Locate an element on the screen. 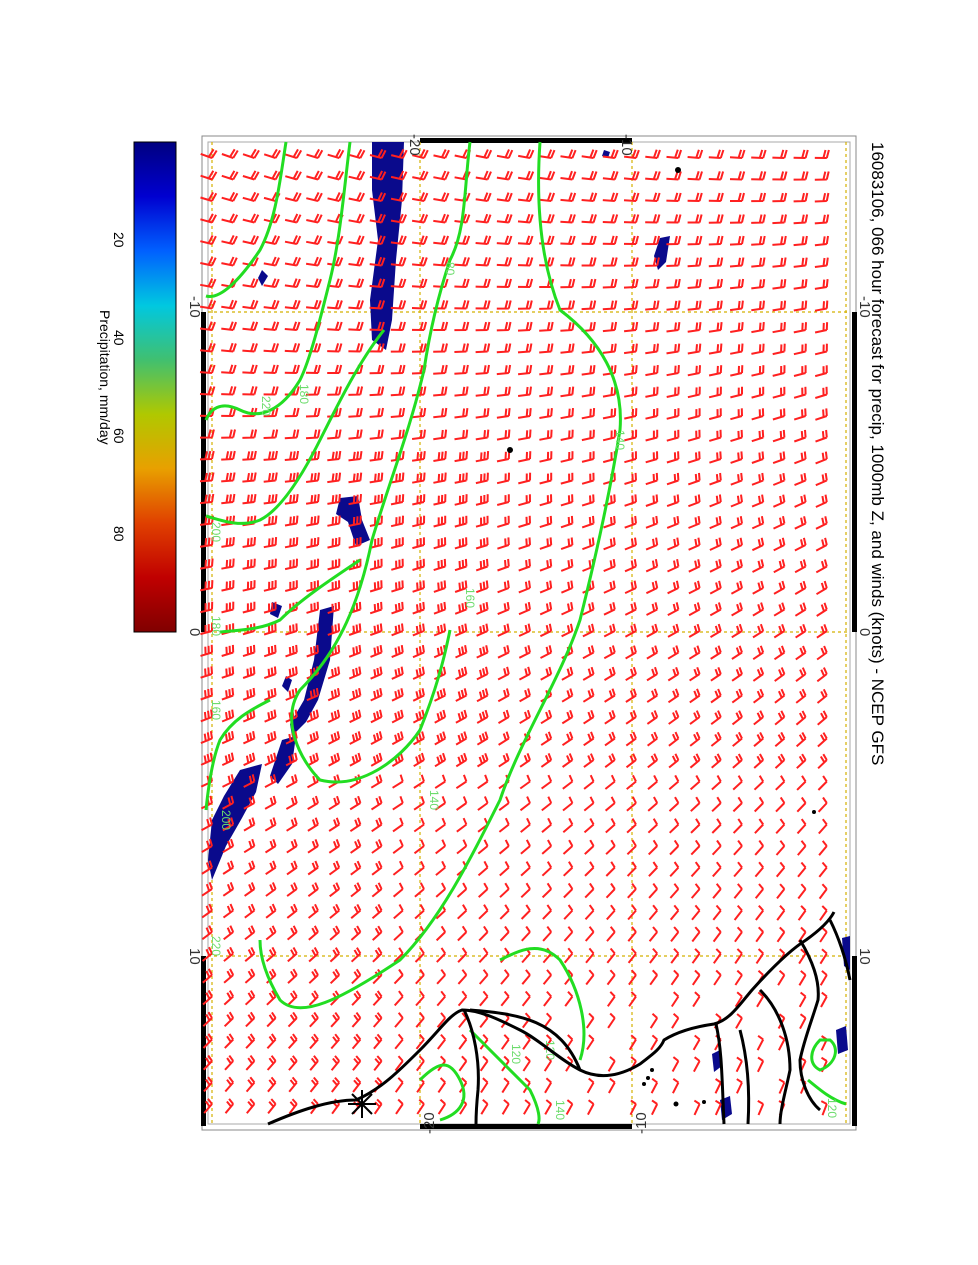  colorbar-tick-label: 80 is located at coordinates (119, 534).